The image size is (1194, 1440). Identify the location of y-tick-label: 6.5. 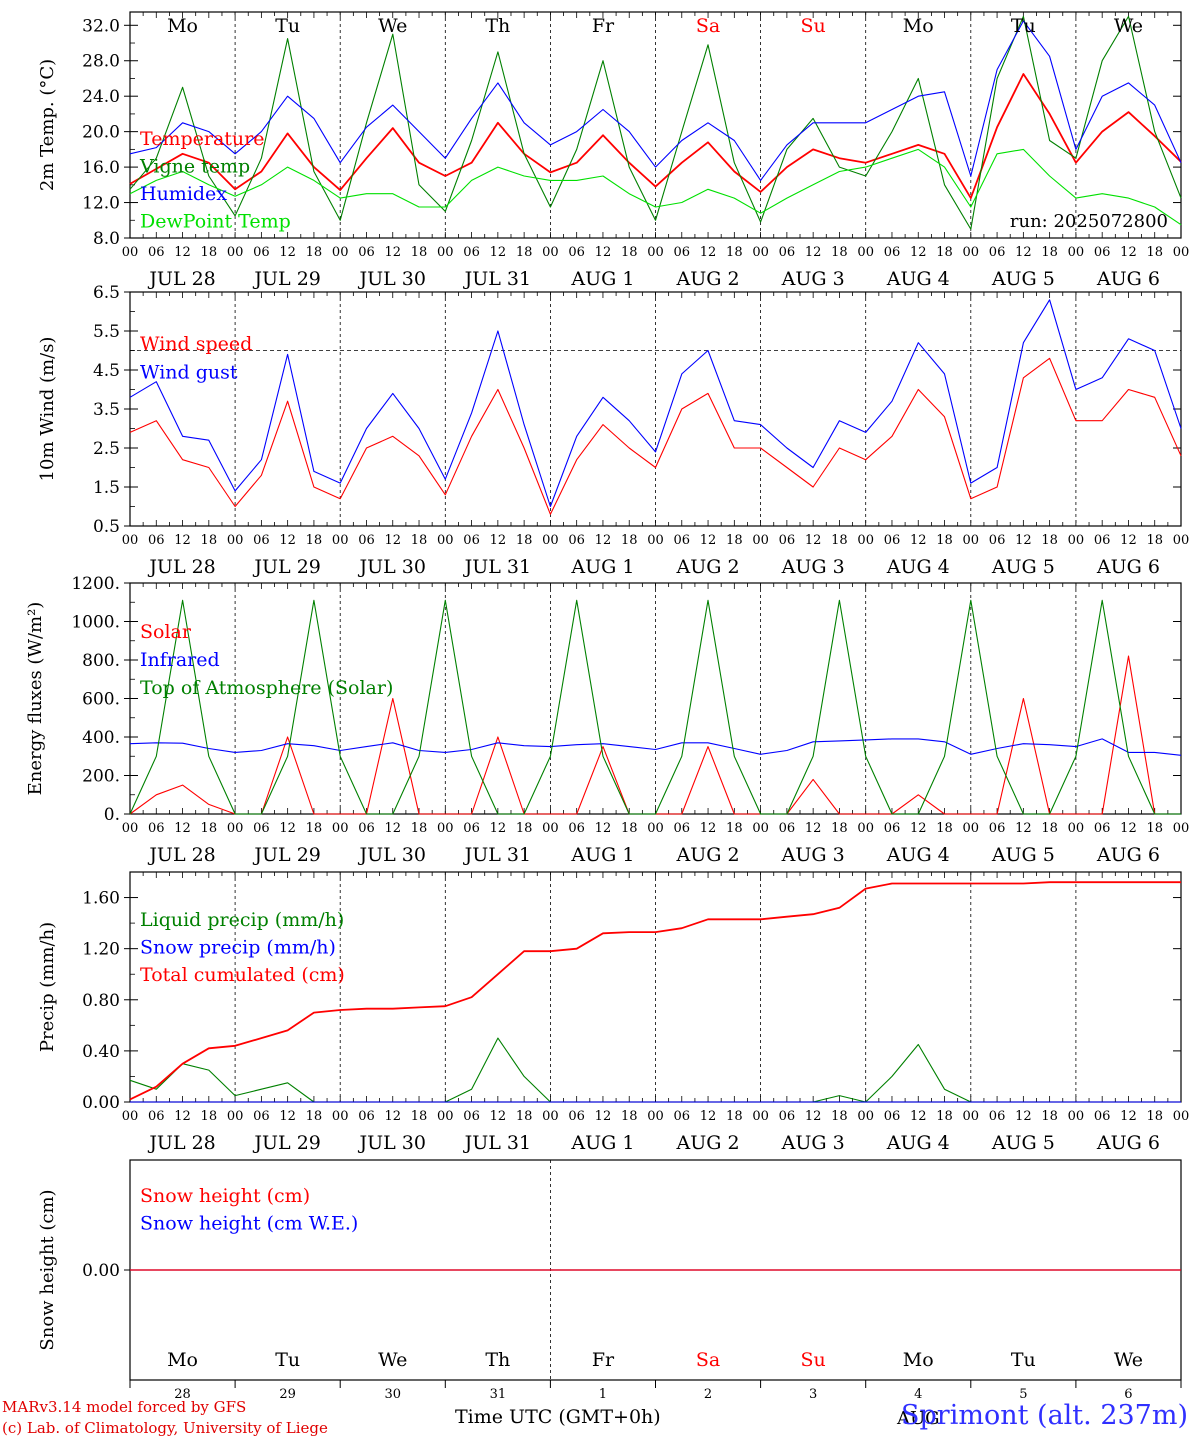
(106, 293).